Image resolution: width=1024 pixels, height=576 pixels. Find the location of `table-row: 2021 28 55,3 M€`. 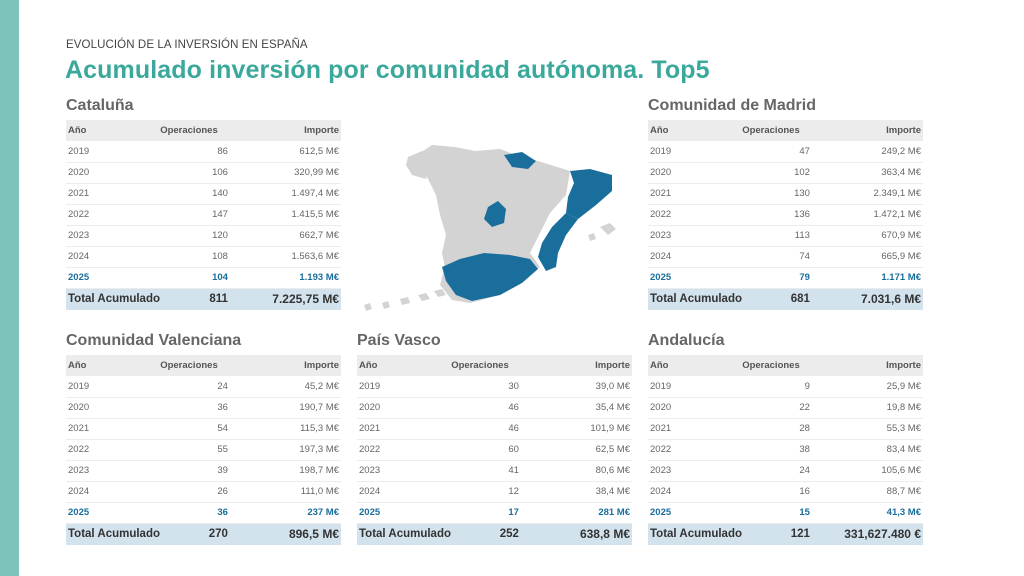

table-row: 2021 28 55,3 M€ is located at coordinates (785, 429).